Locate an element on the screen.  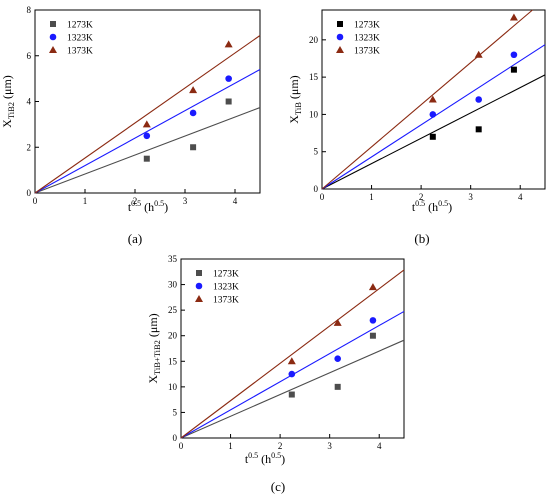
y-axis-label: XTiB (μm) is located at coordinates (295, 99).